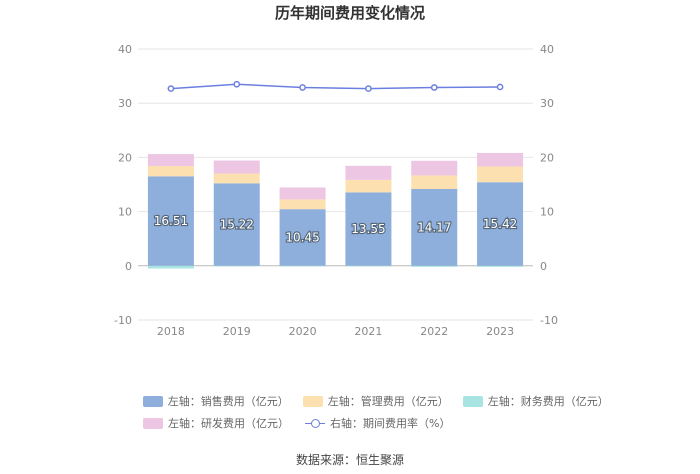 The width and height of the screenshot is (700, 474). Describe the element at coordinates (388, 401) in the screenshot. I see `legend-label-admin: 左轴：管理费用（亿元）` at that location.